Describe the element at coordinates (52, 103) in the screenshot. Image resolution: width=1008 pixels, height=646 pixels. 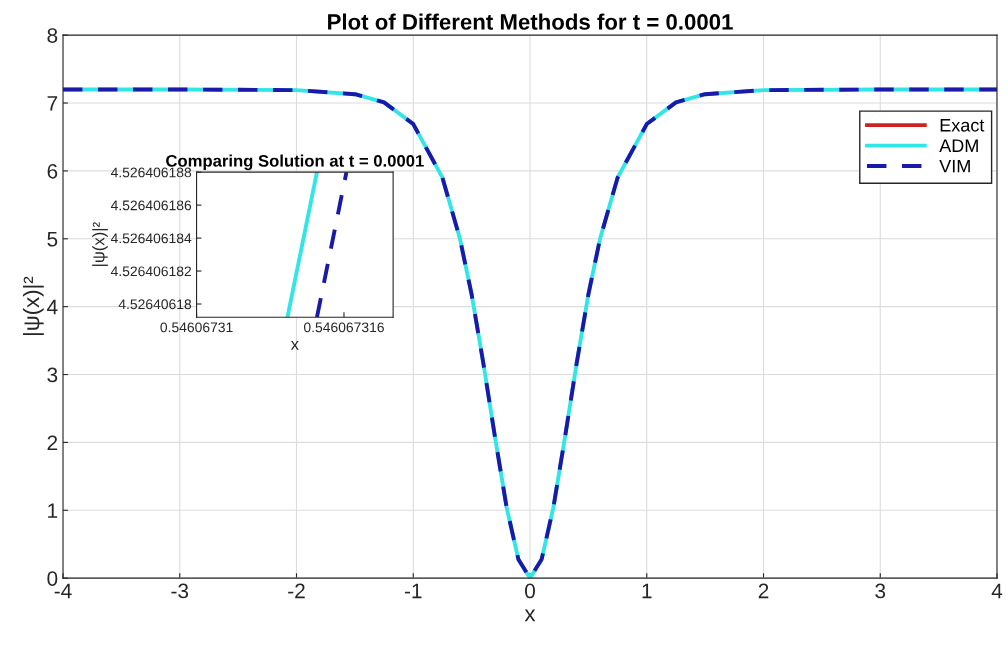
I see `y-tick-label: 7` at that location.